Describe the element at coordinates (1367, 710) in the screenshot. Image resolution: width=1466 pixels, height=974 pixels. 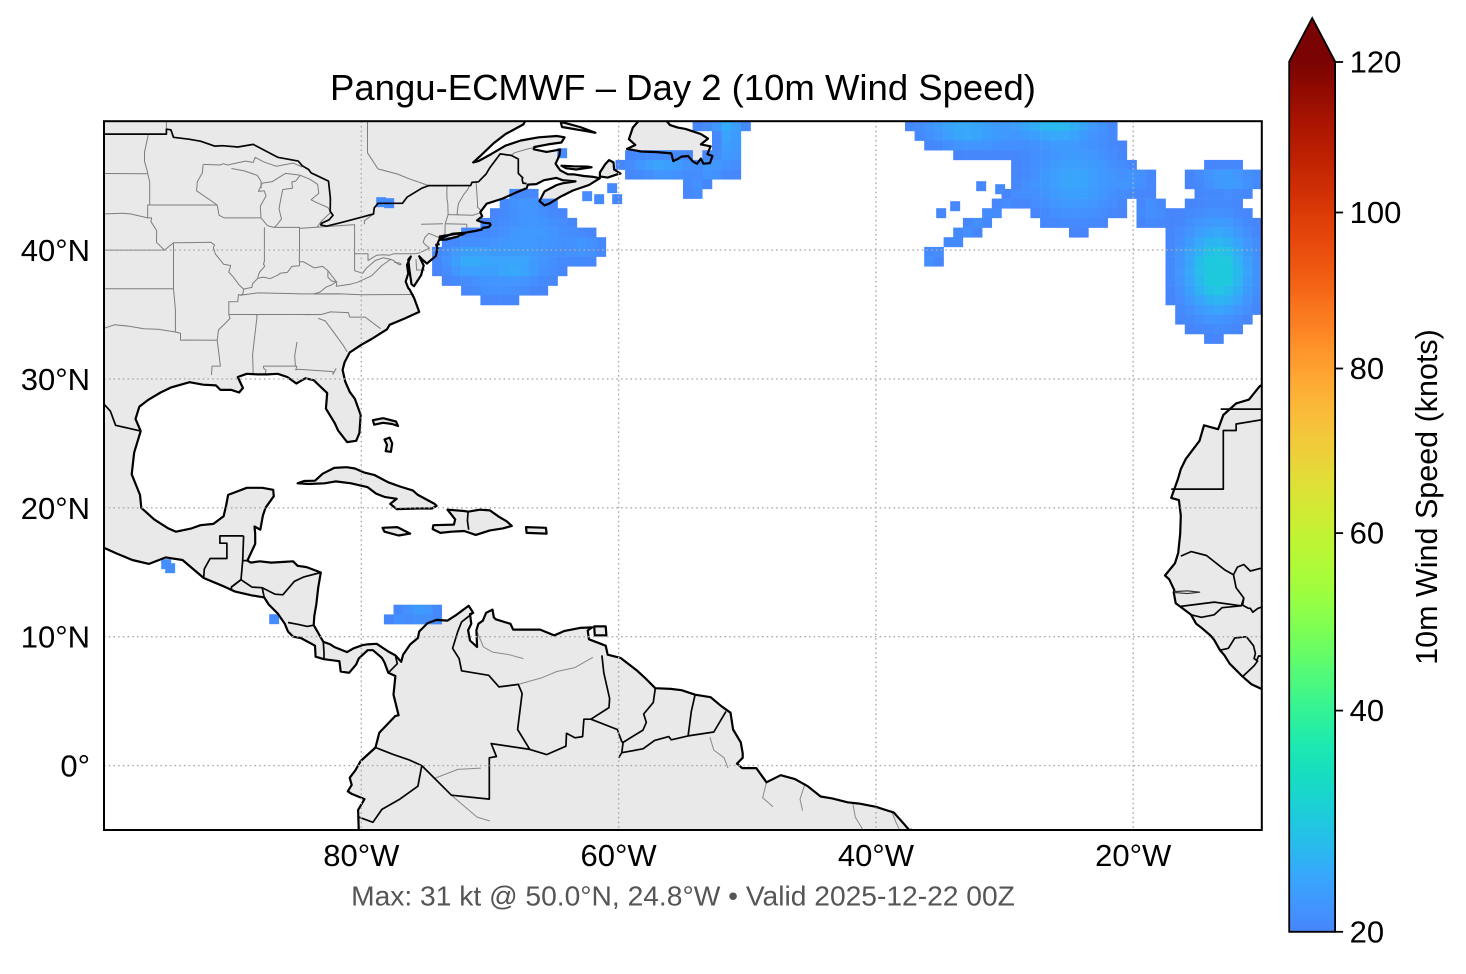
I see `svg-text: 40` at that location.